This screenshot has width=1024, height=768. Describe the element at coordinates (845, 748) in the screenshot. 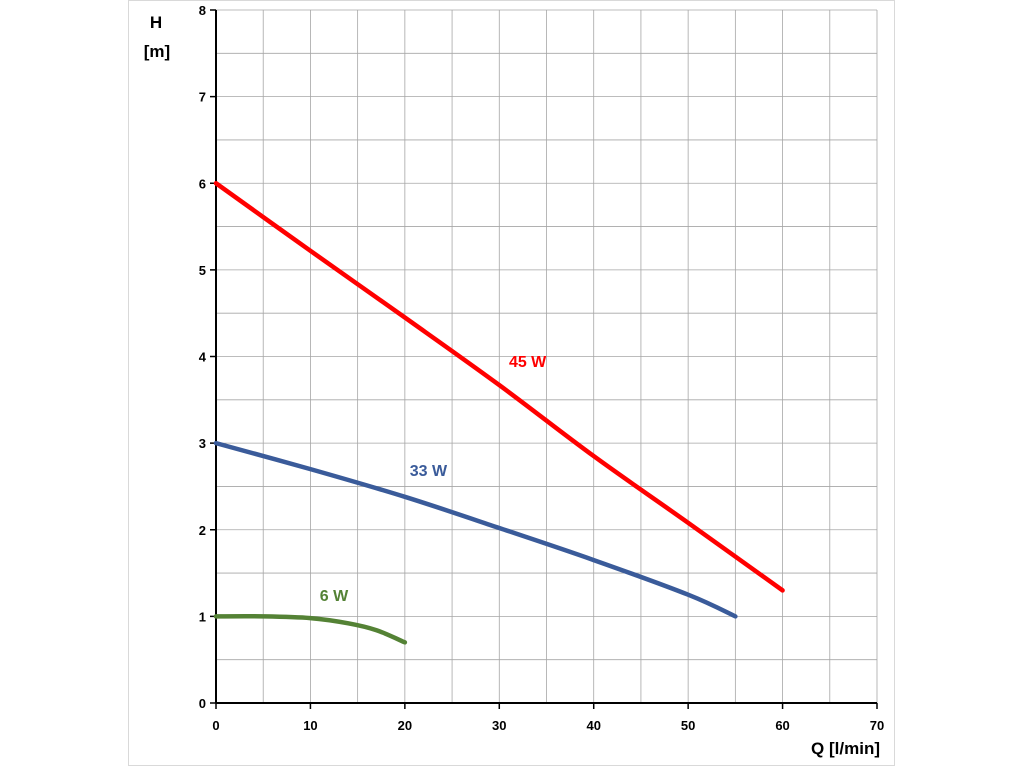

I see `x-axis-title: Q [l/min]` at that location.